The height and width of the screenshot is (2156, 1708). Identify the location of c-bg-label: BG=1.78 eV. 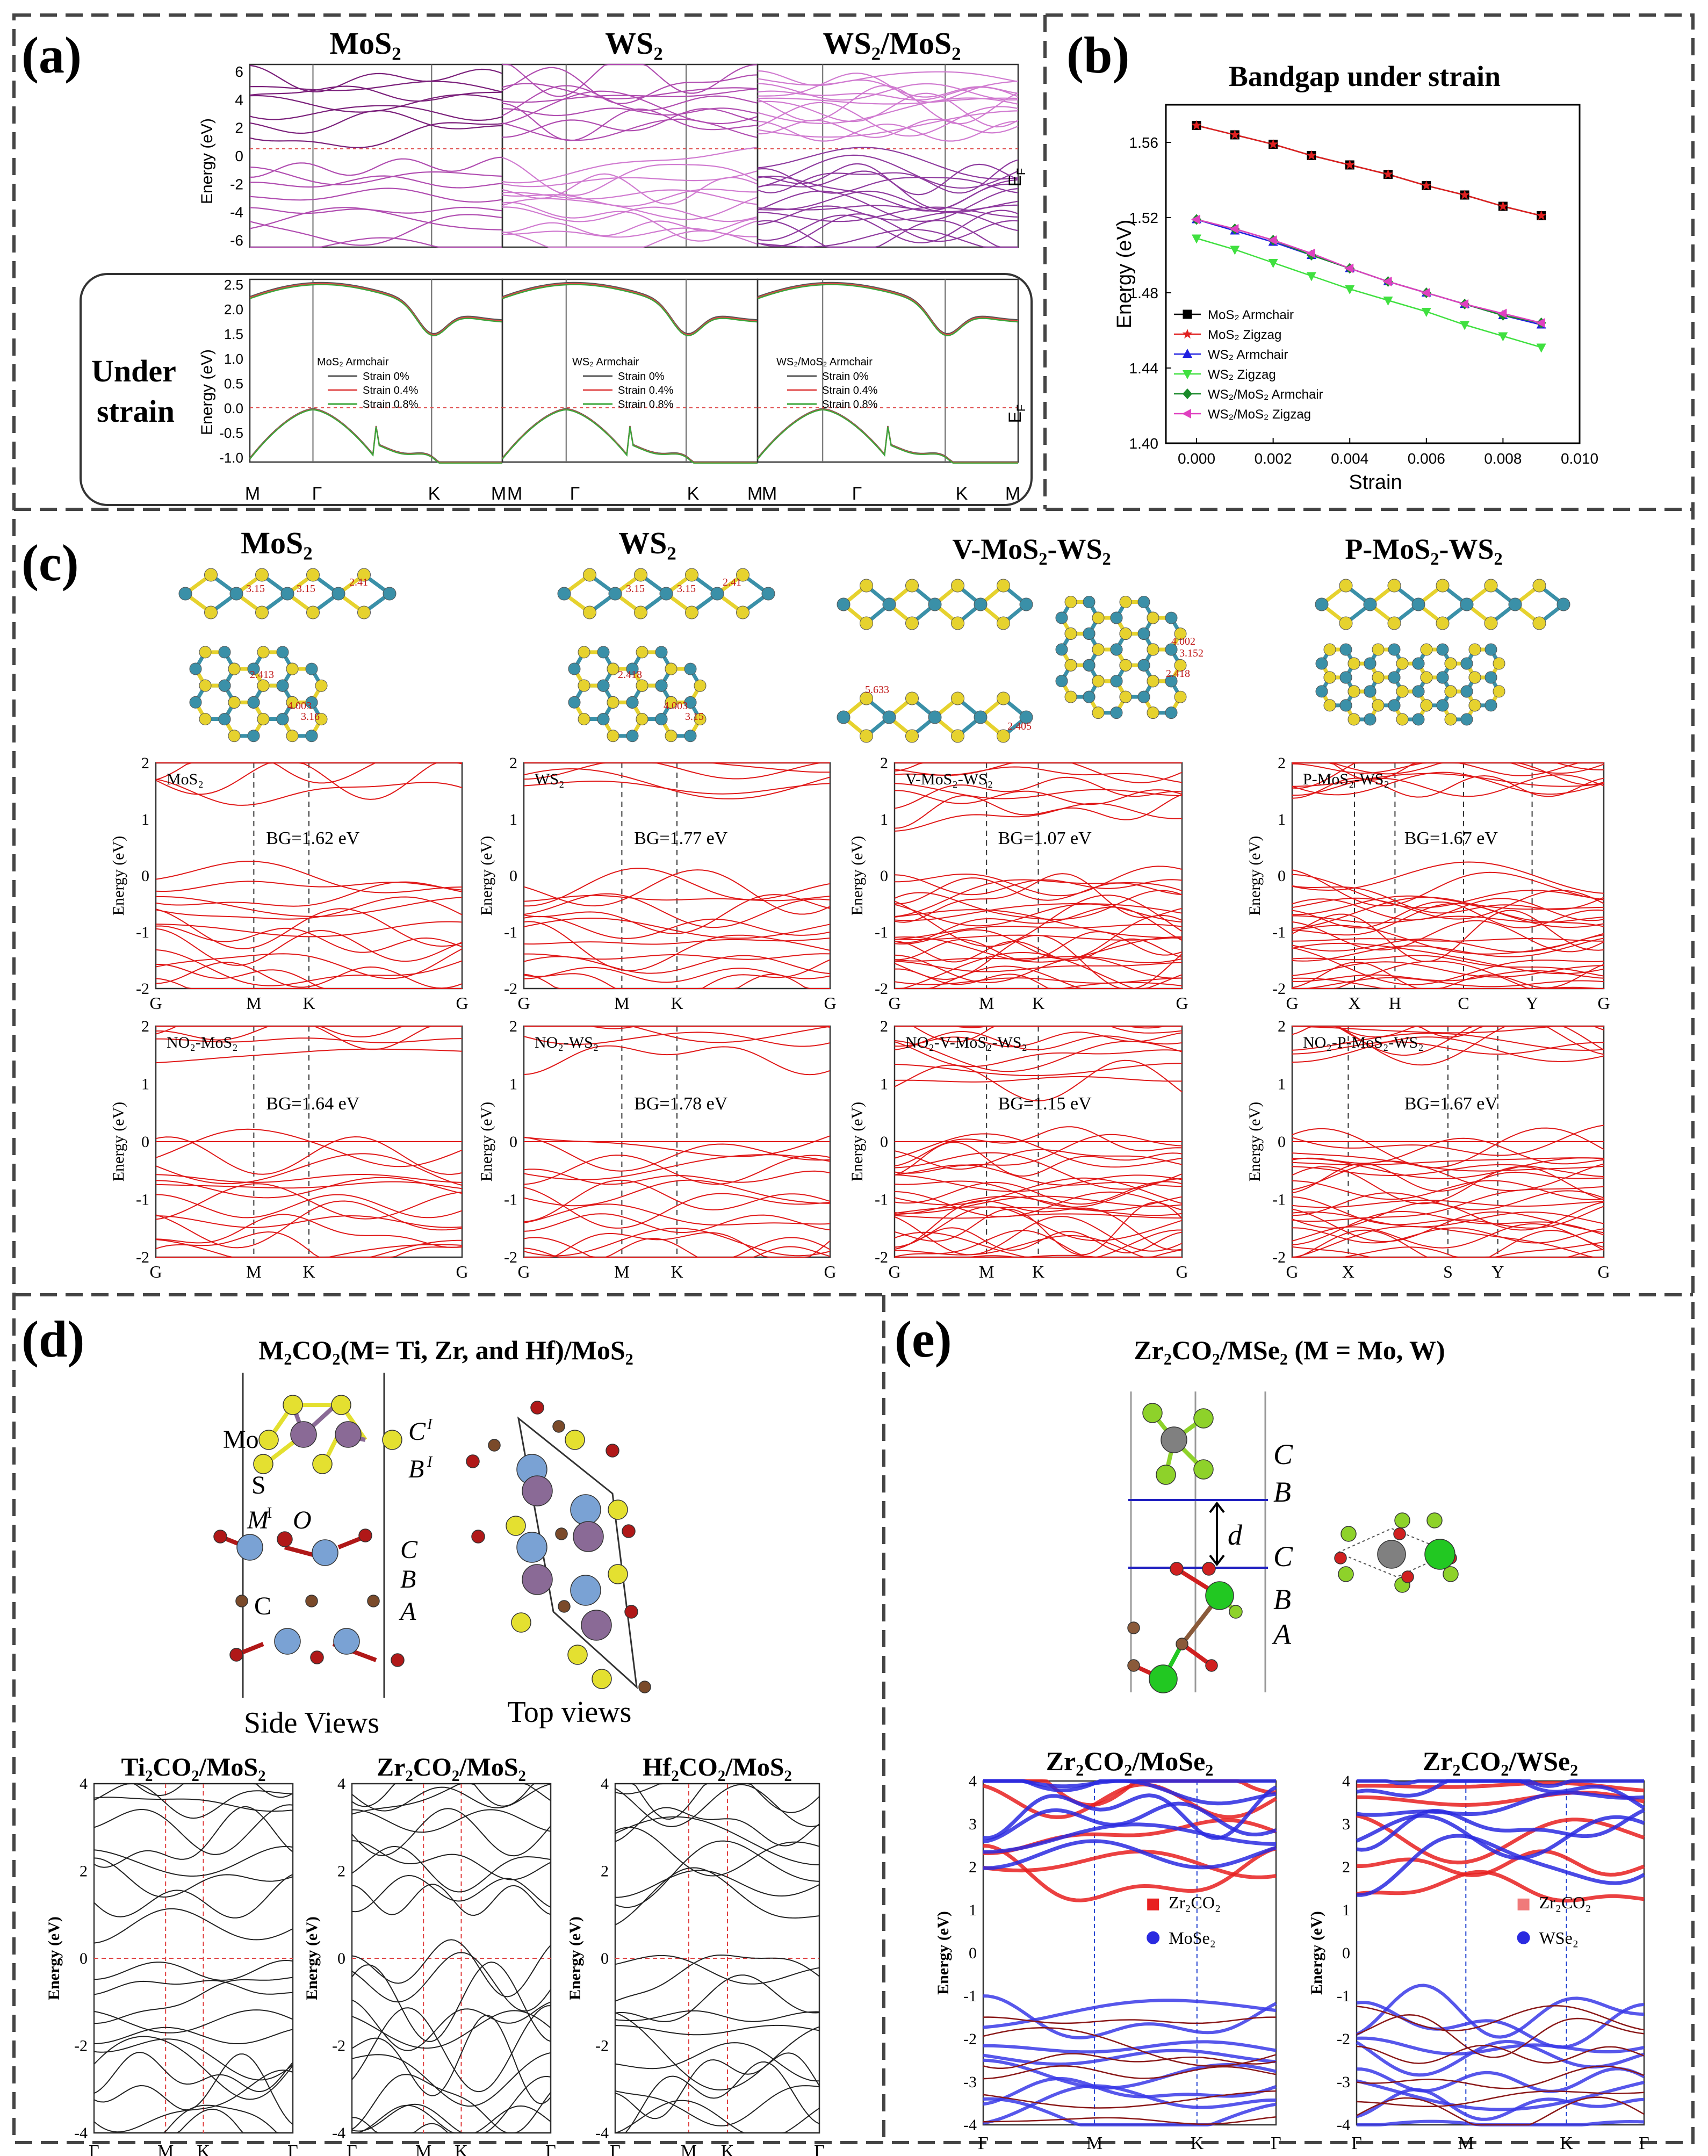
(680, 1104).